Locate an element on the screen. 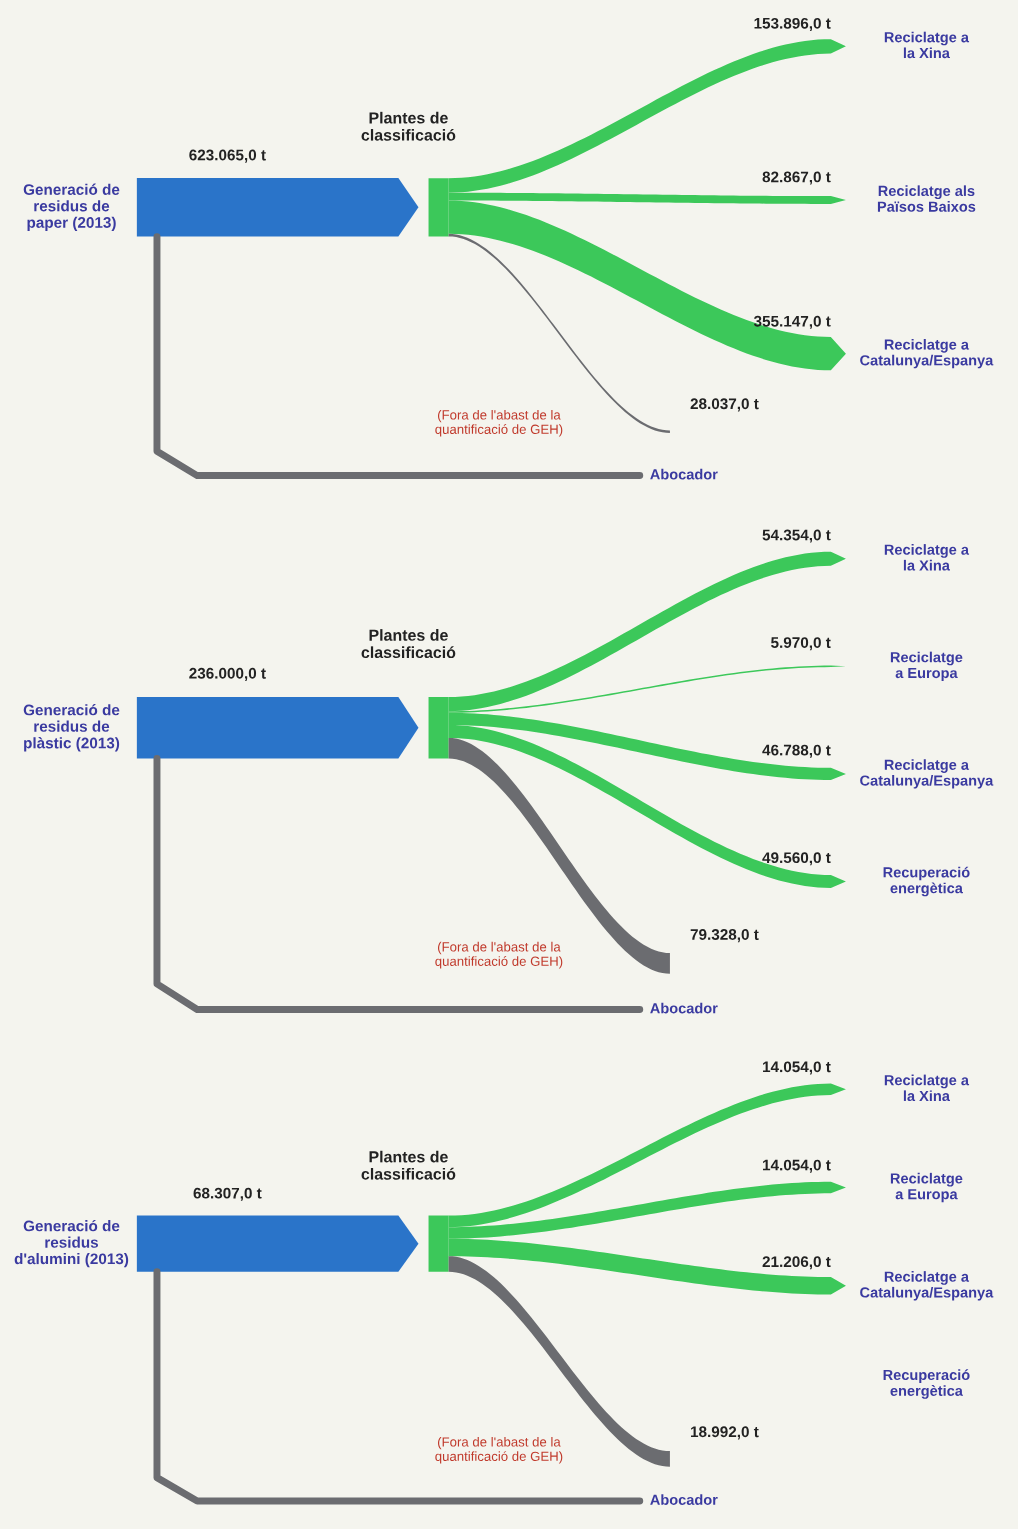 The width and height of the screenshot is (1018, 1529). data-label: 236.000,0 t is located at coordinates (227, 674).